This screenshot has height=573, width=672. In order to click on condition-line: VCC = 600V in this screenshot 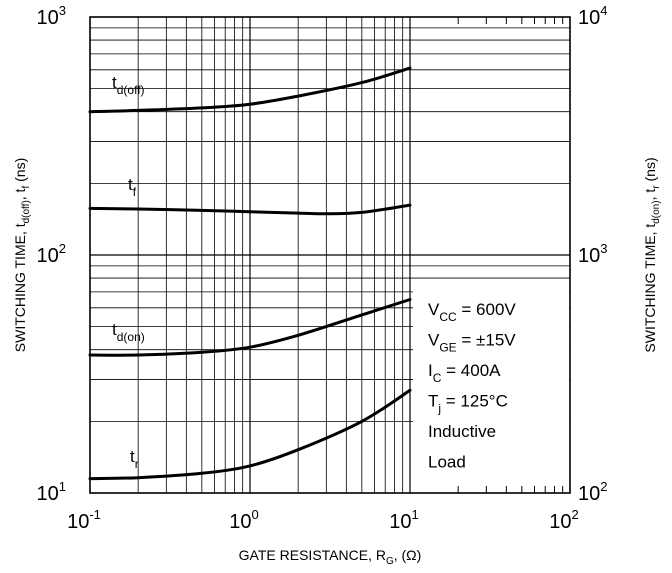, I will do `click(472, 312)`.